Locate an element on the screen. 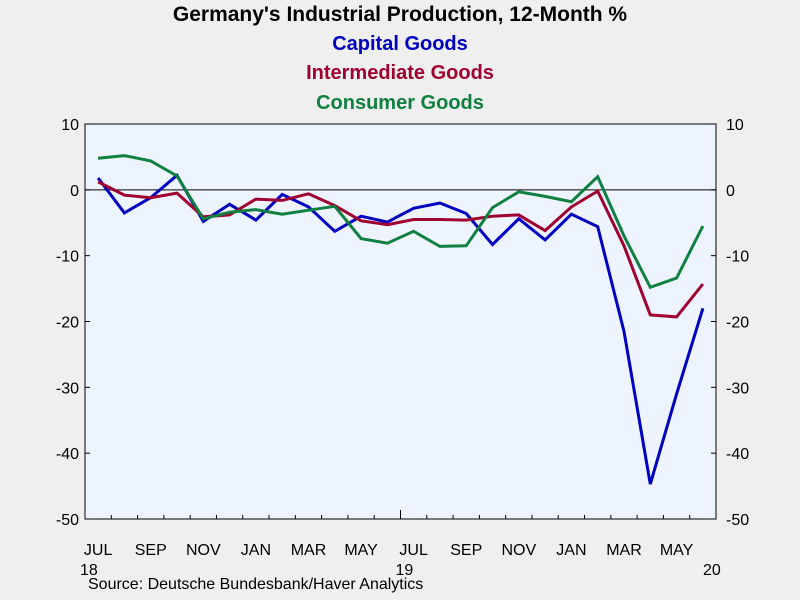 The width and height of the screenshot is (800, 600). y-tick-label-left: -10 is located at coordinates (67, 257).